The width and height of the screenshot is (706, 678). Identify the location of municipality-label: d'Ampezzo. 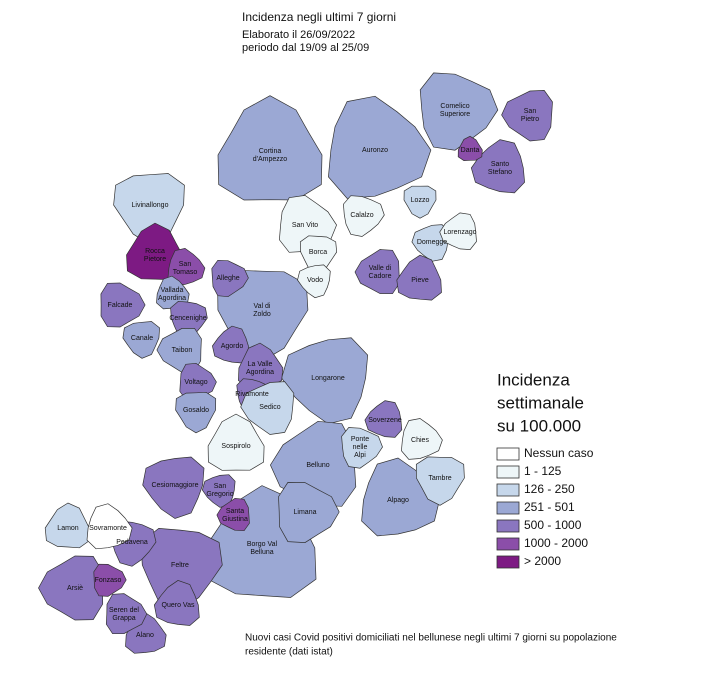
(270, 159).